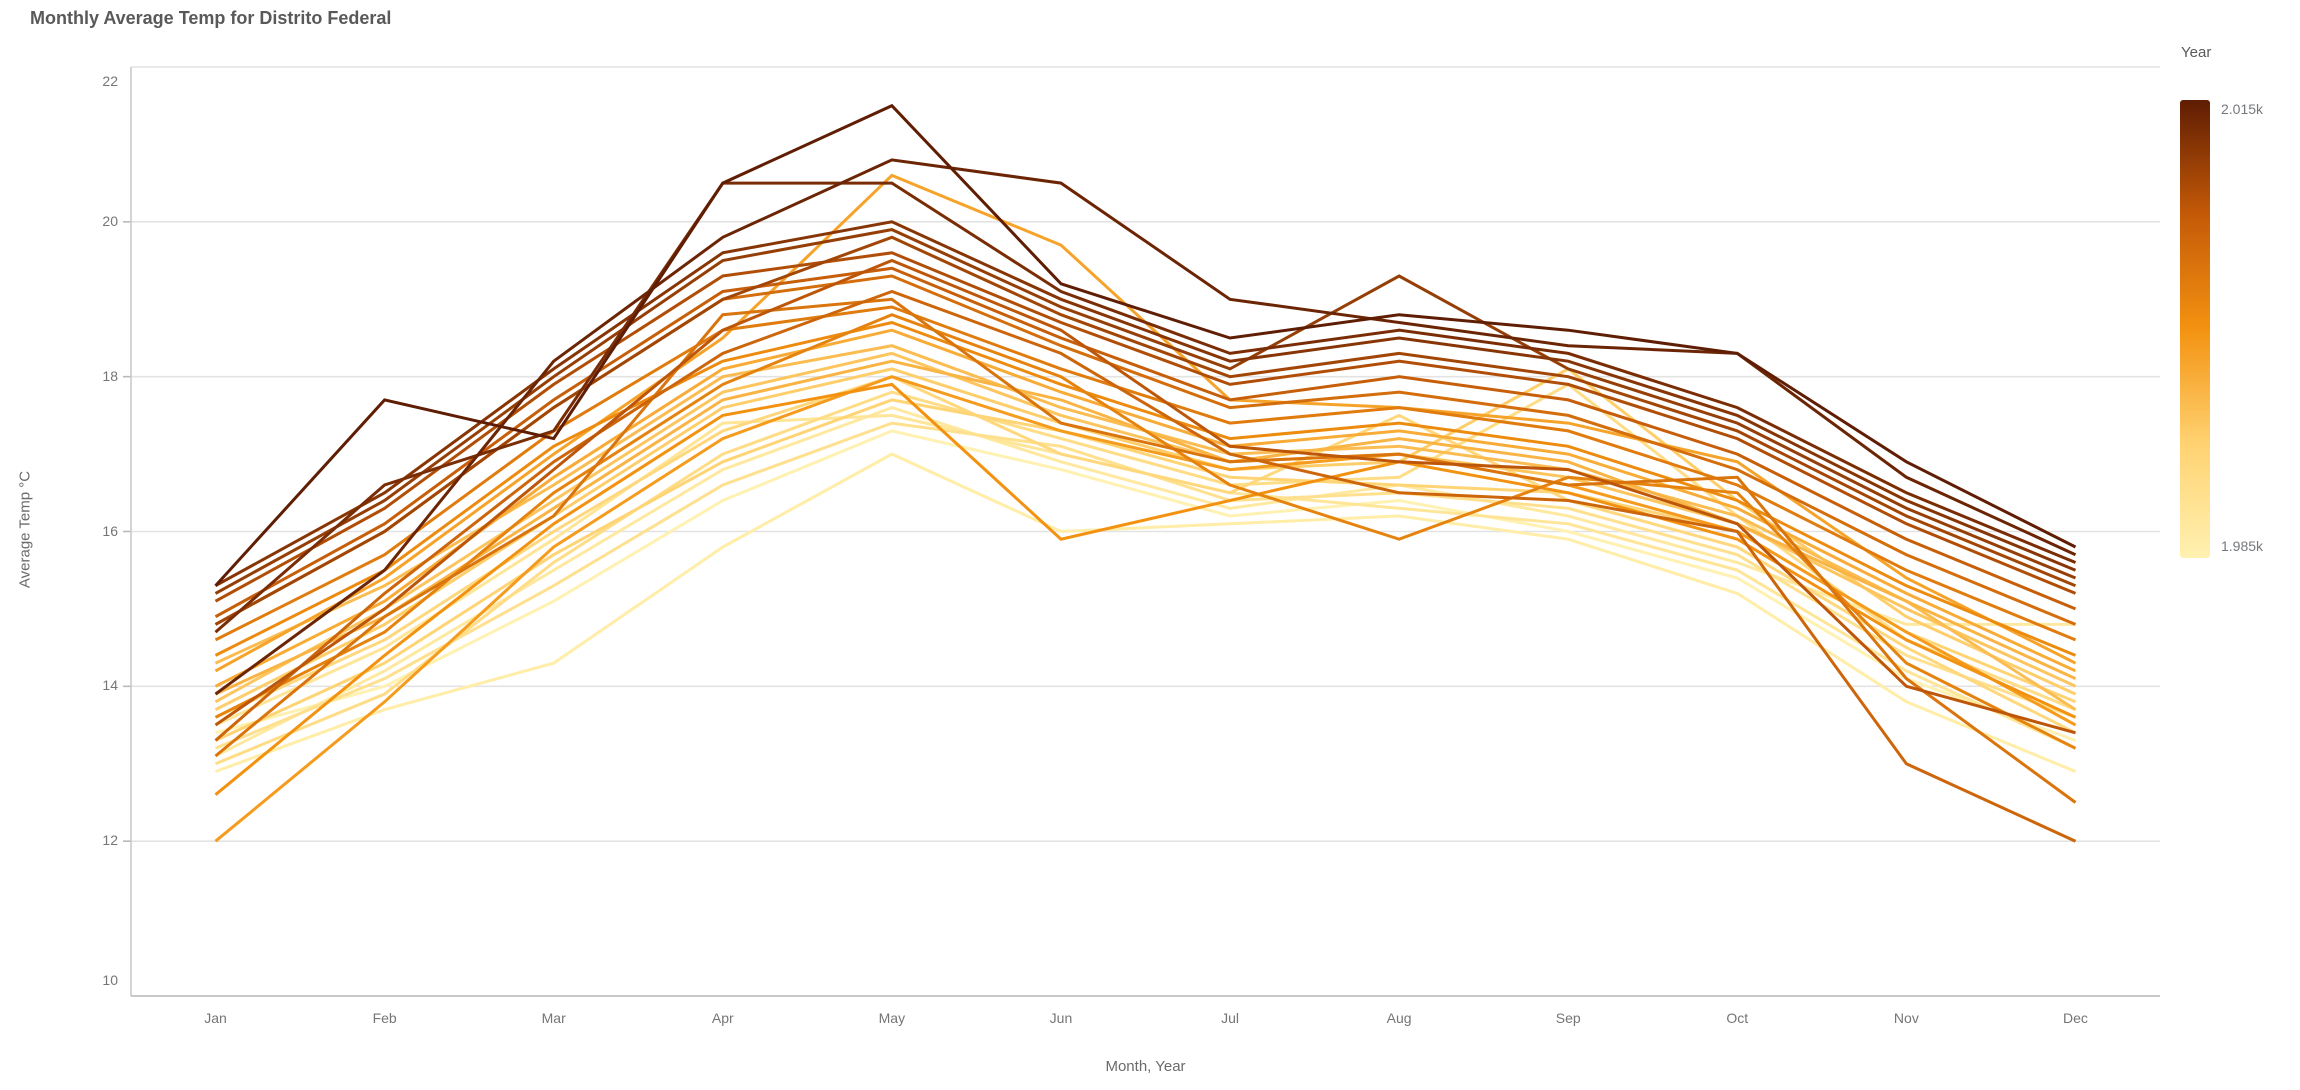 The image size is (2300, 1090). Describe the element at coordinates (110, 980) in the screenshot. I see `y-tick-label: 10` at that location.